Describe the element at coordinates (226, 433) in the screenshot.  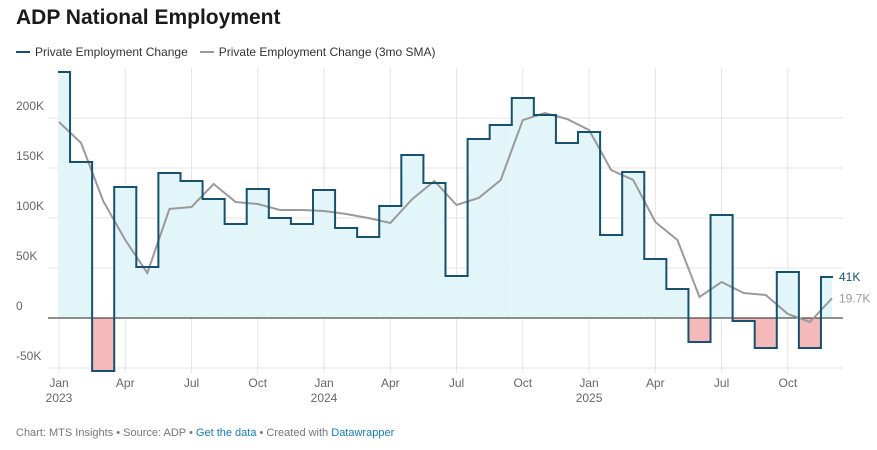
I see `data-link: Get the data` at that location.